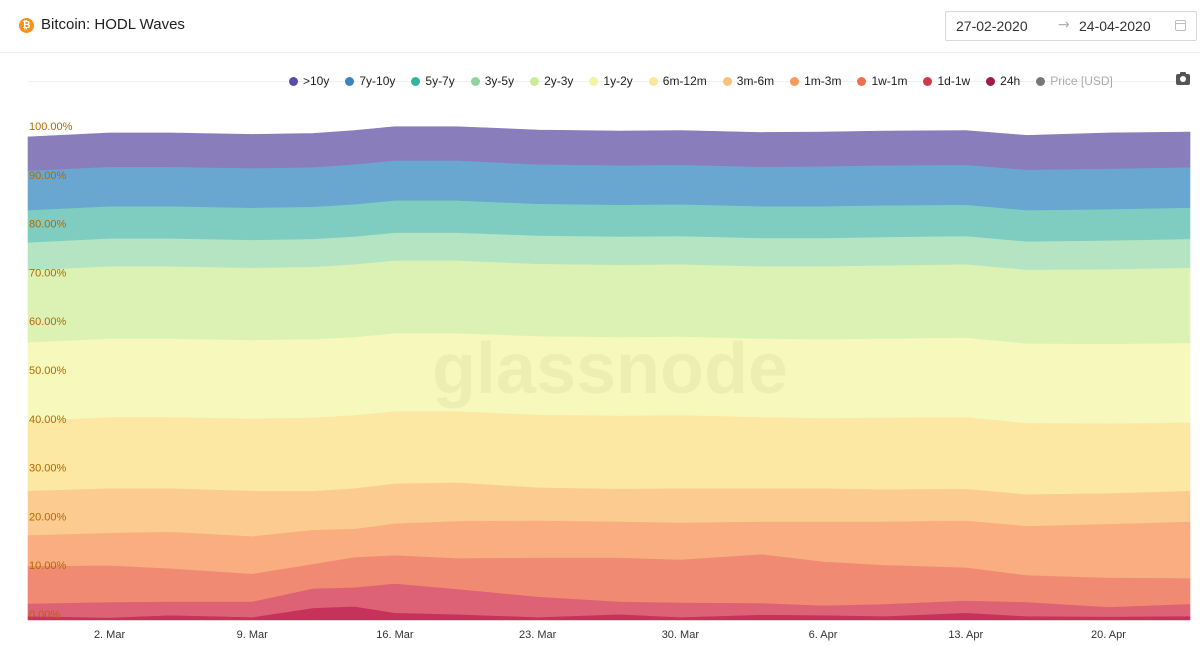 The width and height of the screenshot is (1200, 646). I want to click on legend-item: 1d-1w, so click(946, 81).